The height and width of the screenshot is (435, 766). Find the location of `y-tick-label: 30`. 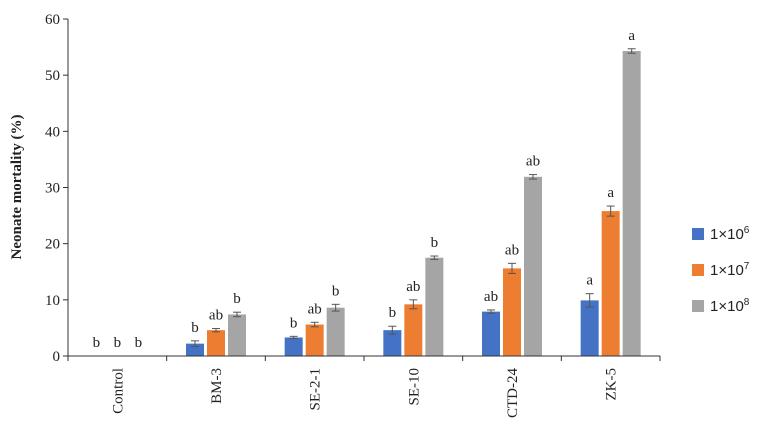

y-tick-label: 30 is located at coordinates (52, 189).